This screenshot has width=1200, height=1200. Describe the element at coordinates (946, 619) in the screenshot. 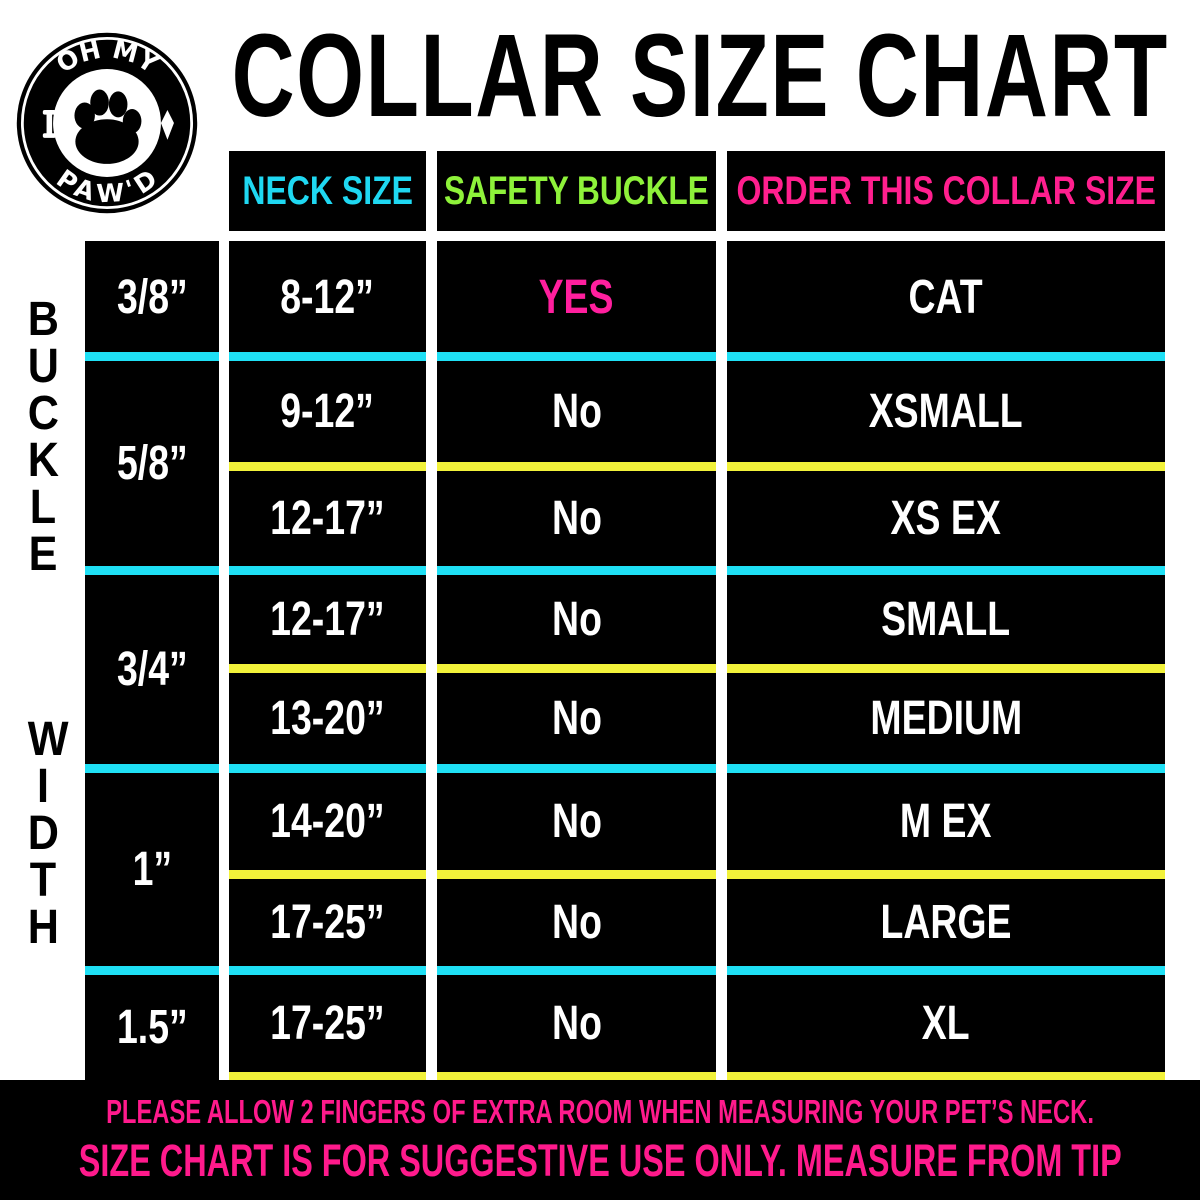

I see `row-size-value: SMALL` at that location.